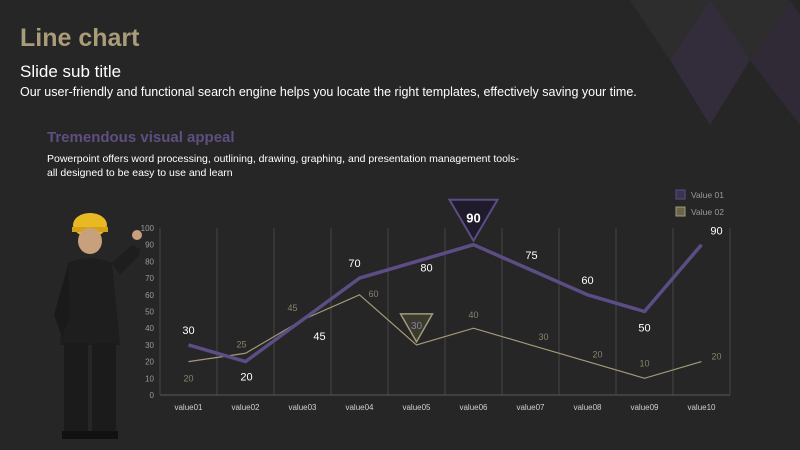 This screenshot has height=450, width=800. Describe the element at coordinates (426, 268) in the screenshot. I see `data-label-value-01: 80` at that location.